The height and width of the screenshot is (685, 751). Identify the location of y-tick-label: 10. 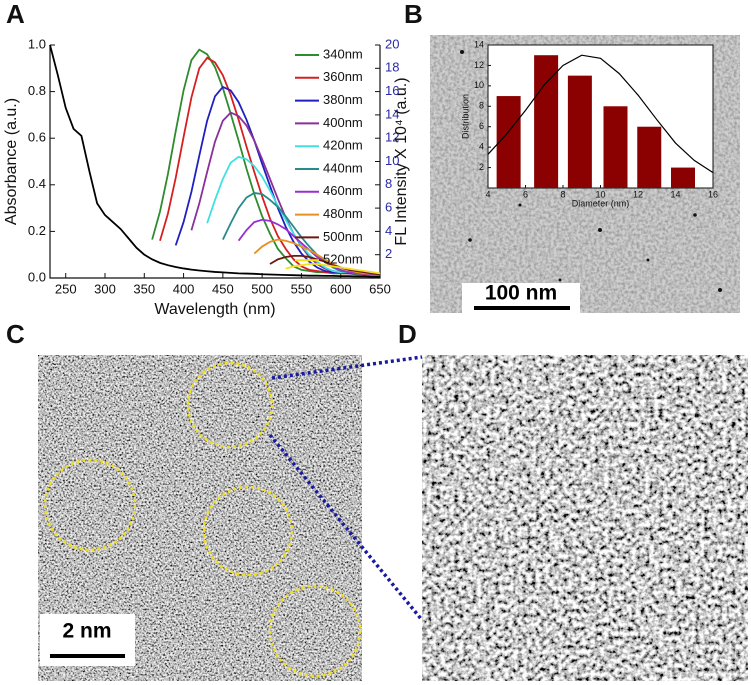
(479, 85).